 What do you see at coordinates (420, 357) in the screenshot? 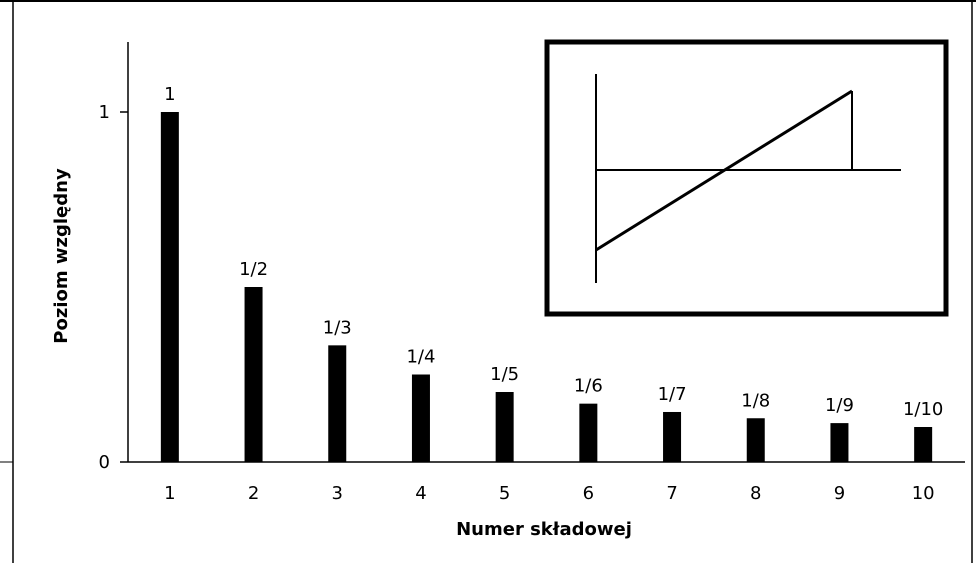
I see `data-label-4: 1/4` at bounding box center [420, 357].